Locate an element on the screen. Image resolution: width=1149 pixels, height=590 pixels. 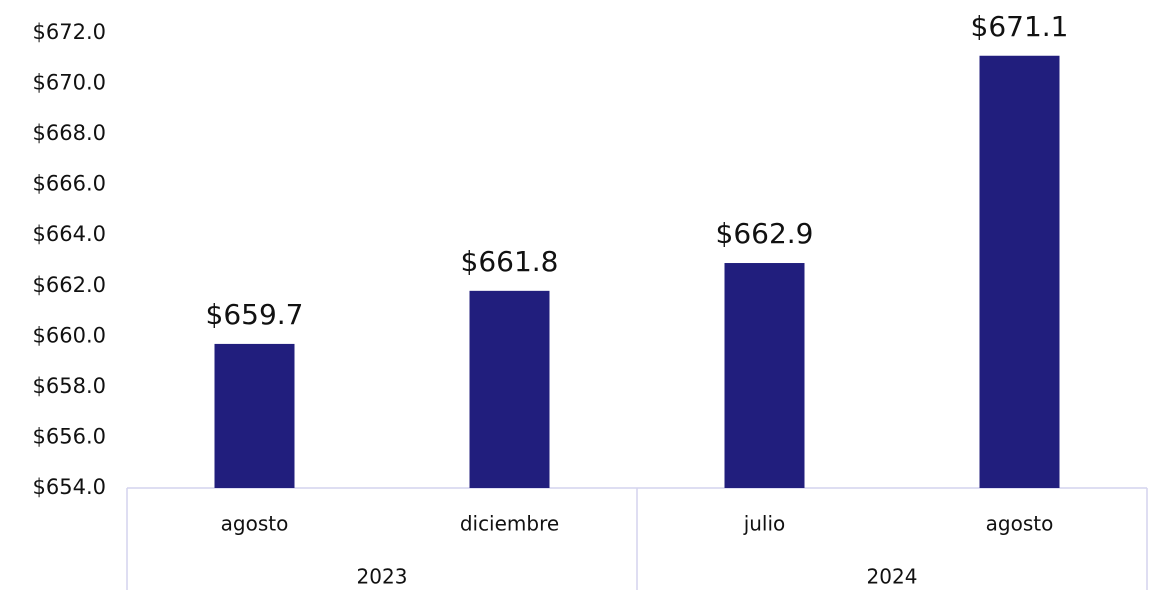
value-label: $671.1 is located at coordinates (1020, 26).